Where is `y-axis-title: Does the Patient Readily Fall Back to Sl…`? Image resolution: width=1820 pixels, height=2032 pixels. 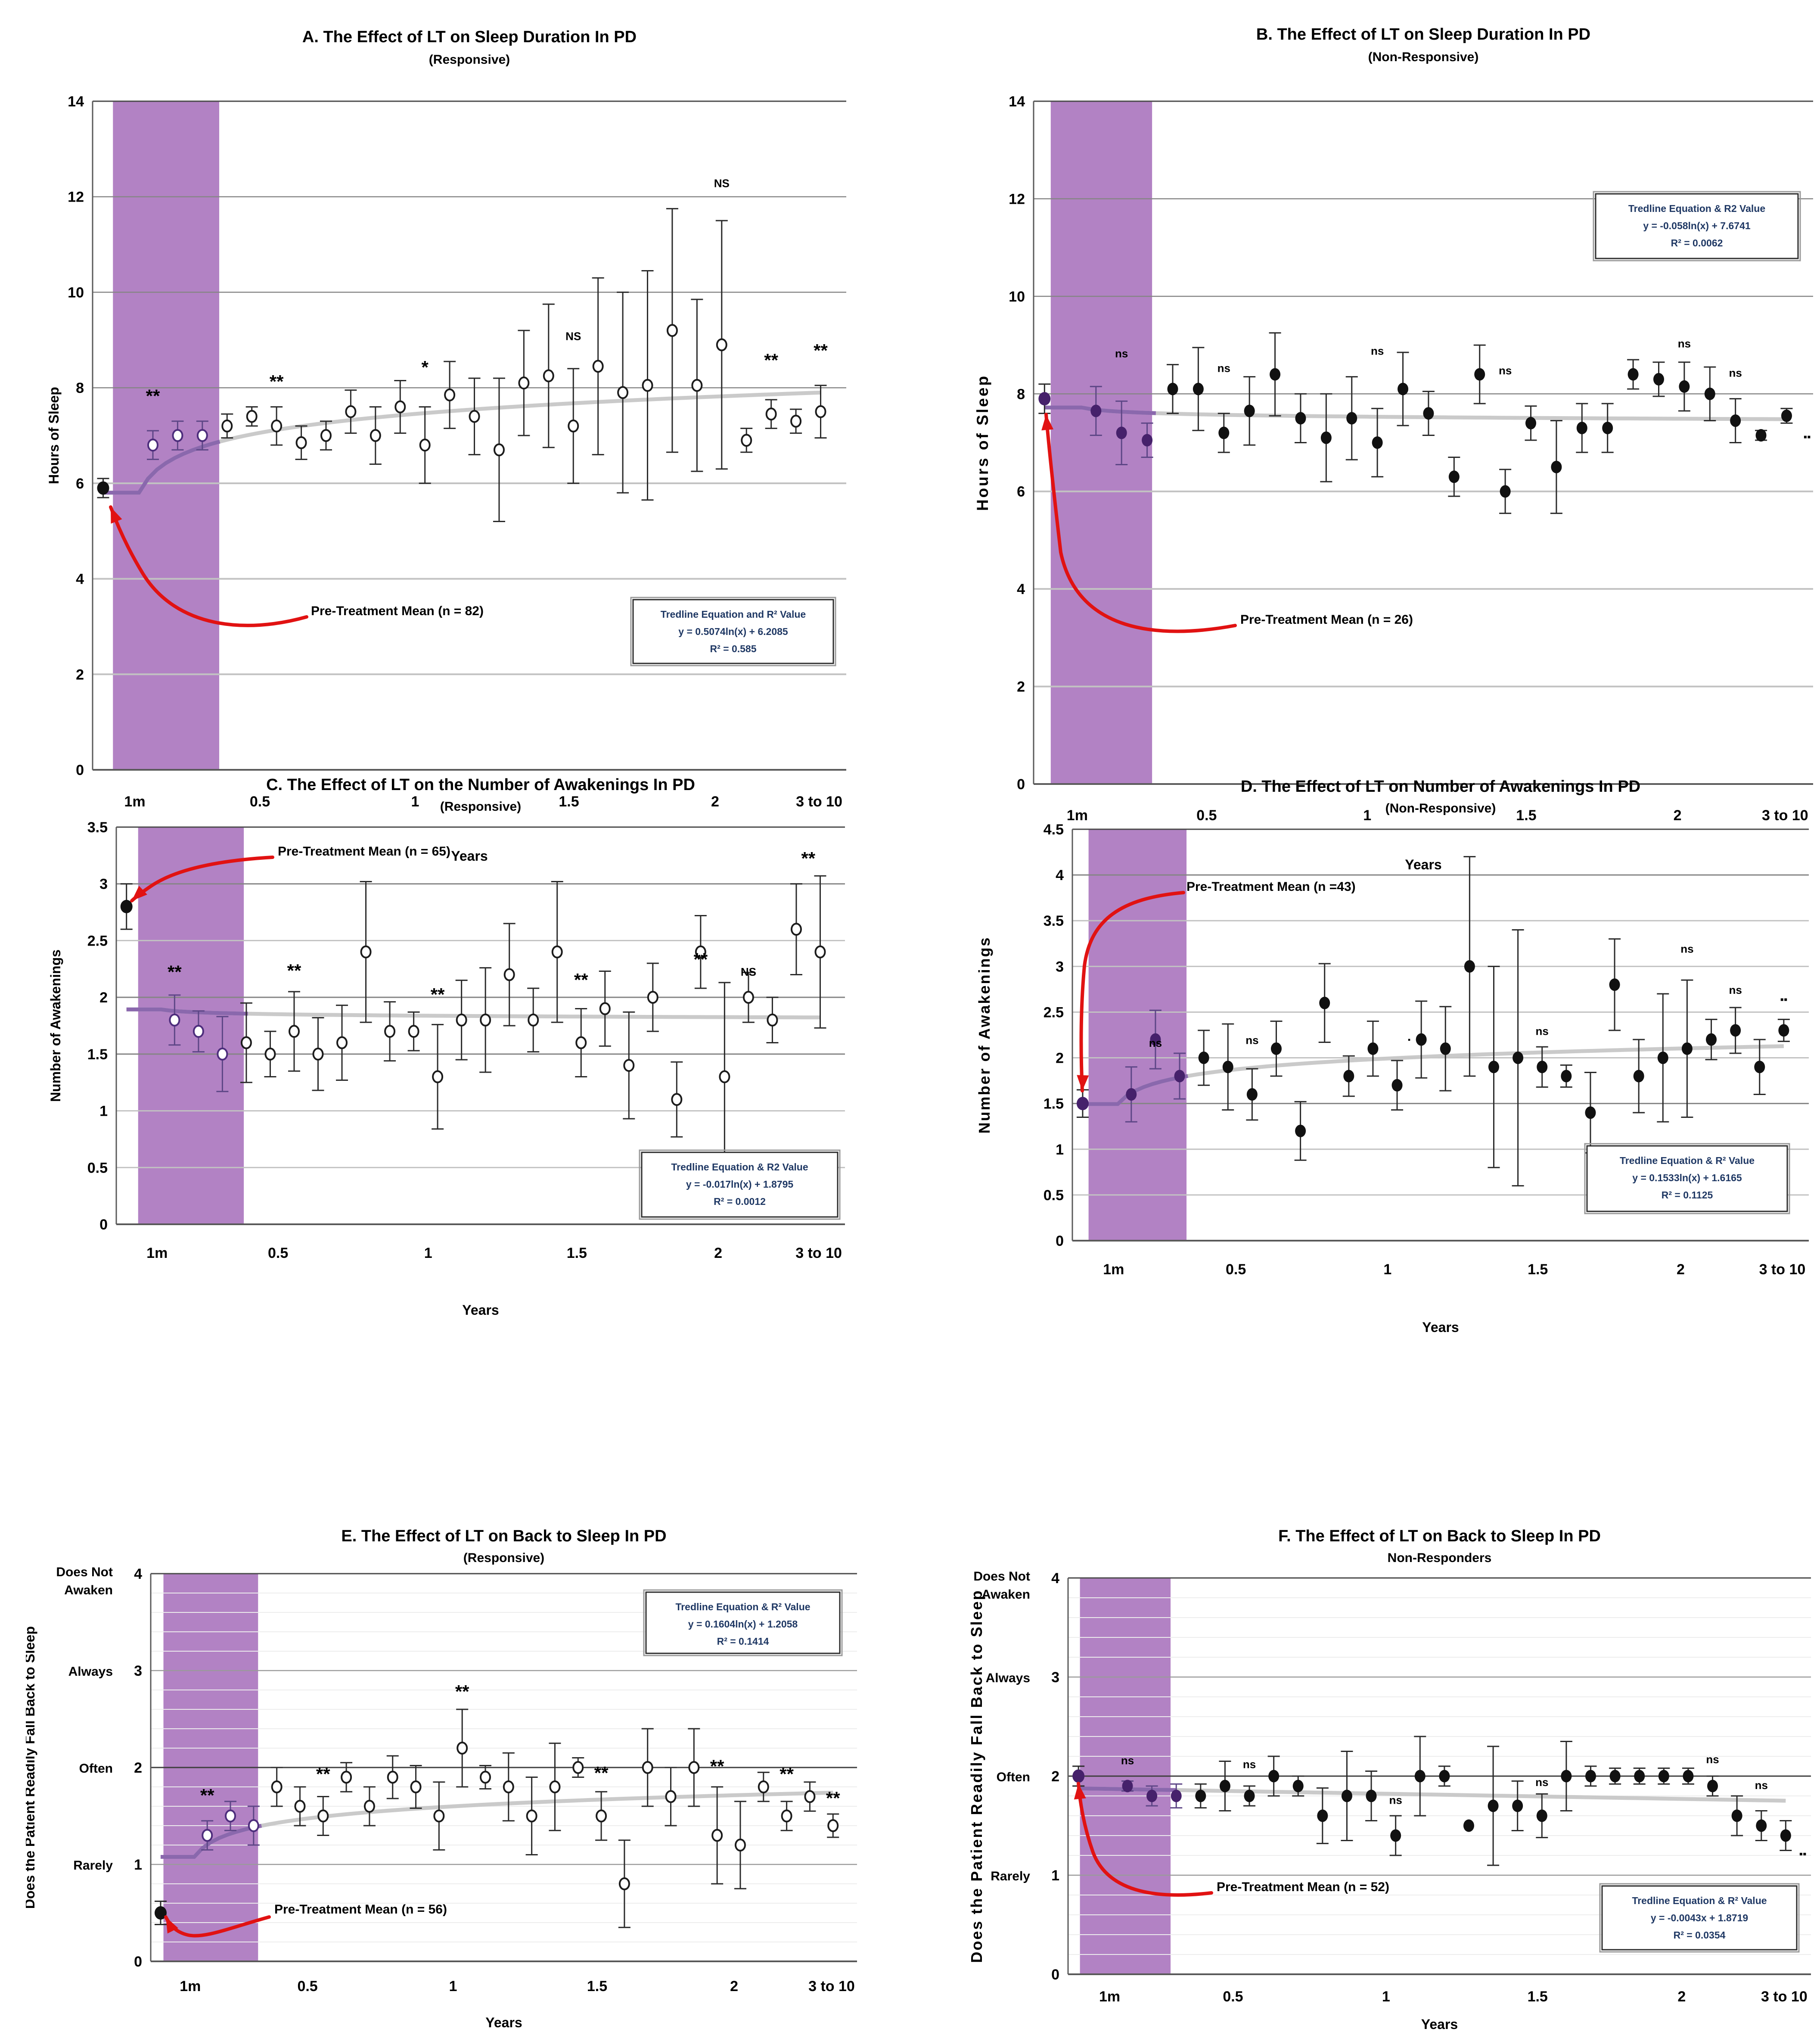
y-axis-title: Does the Patient Readily Fall Back to Sl… is located at coordinates (31, 1767).